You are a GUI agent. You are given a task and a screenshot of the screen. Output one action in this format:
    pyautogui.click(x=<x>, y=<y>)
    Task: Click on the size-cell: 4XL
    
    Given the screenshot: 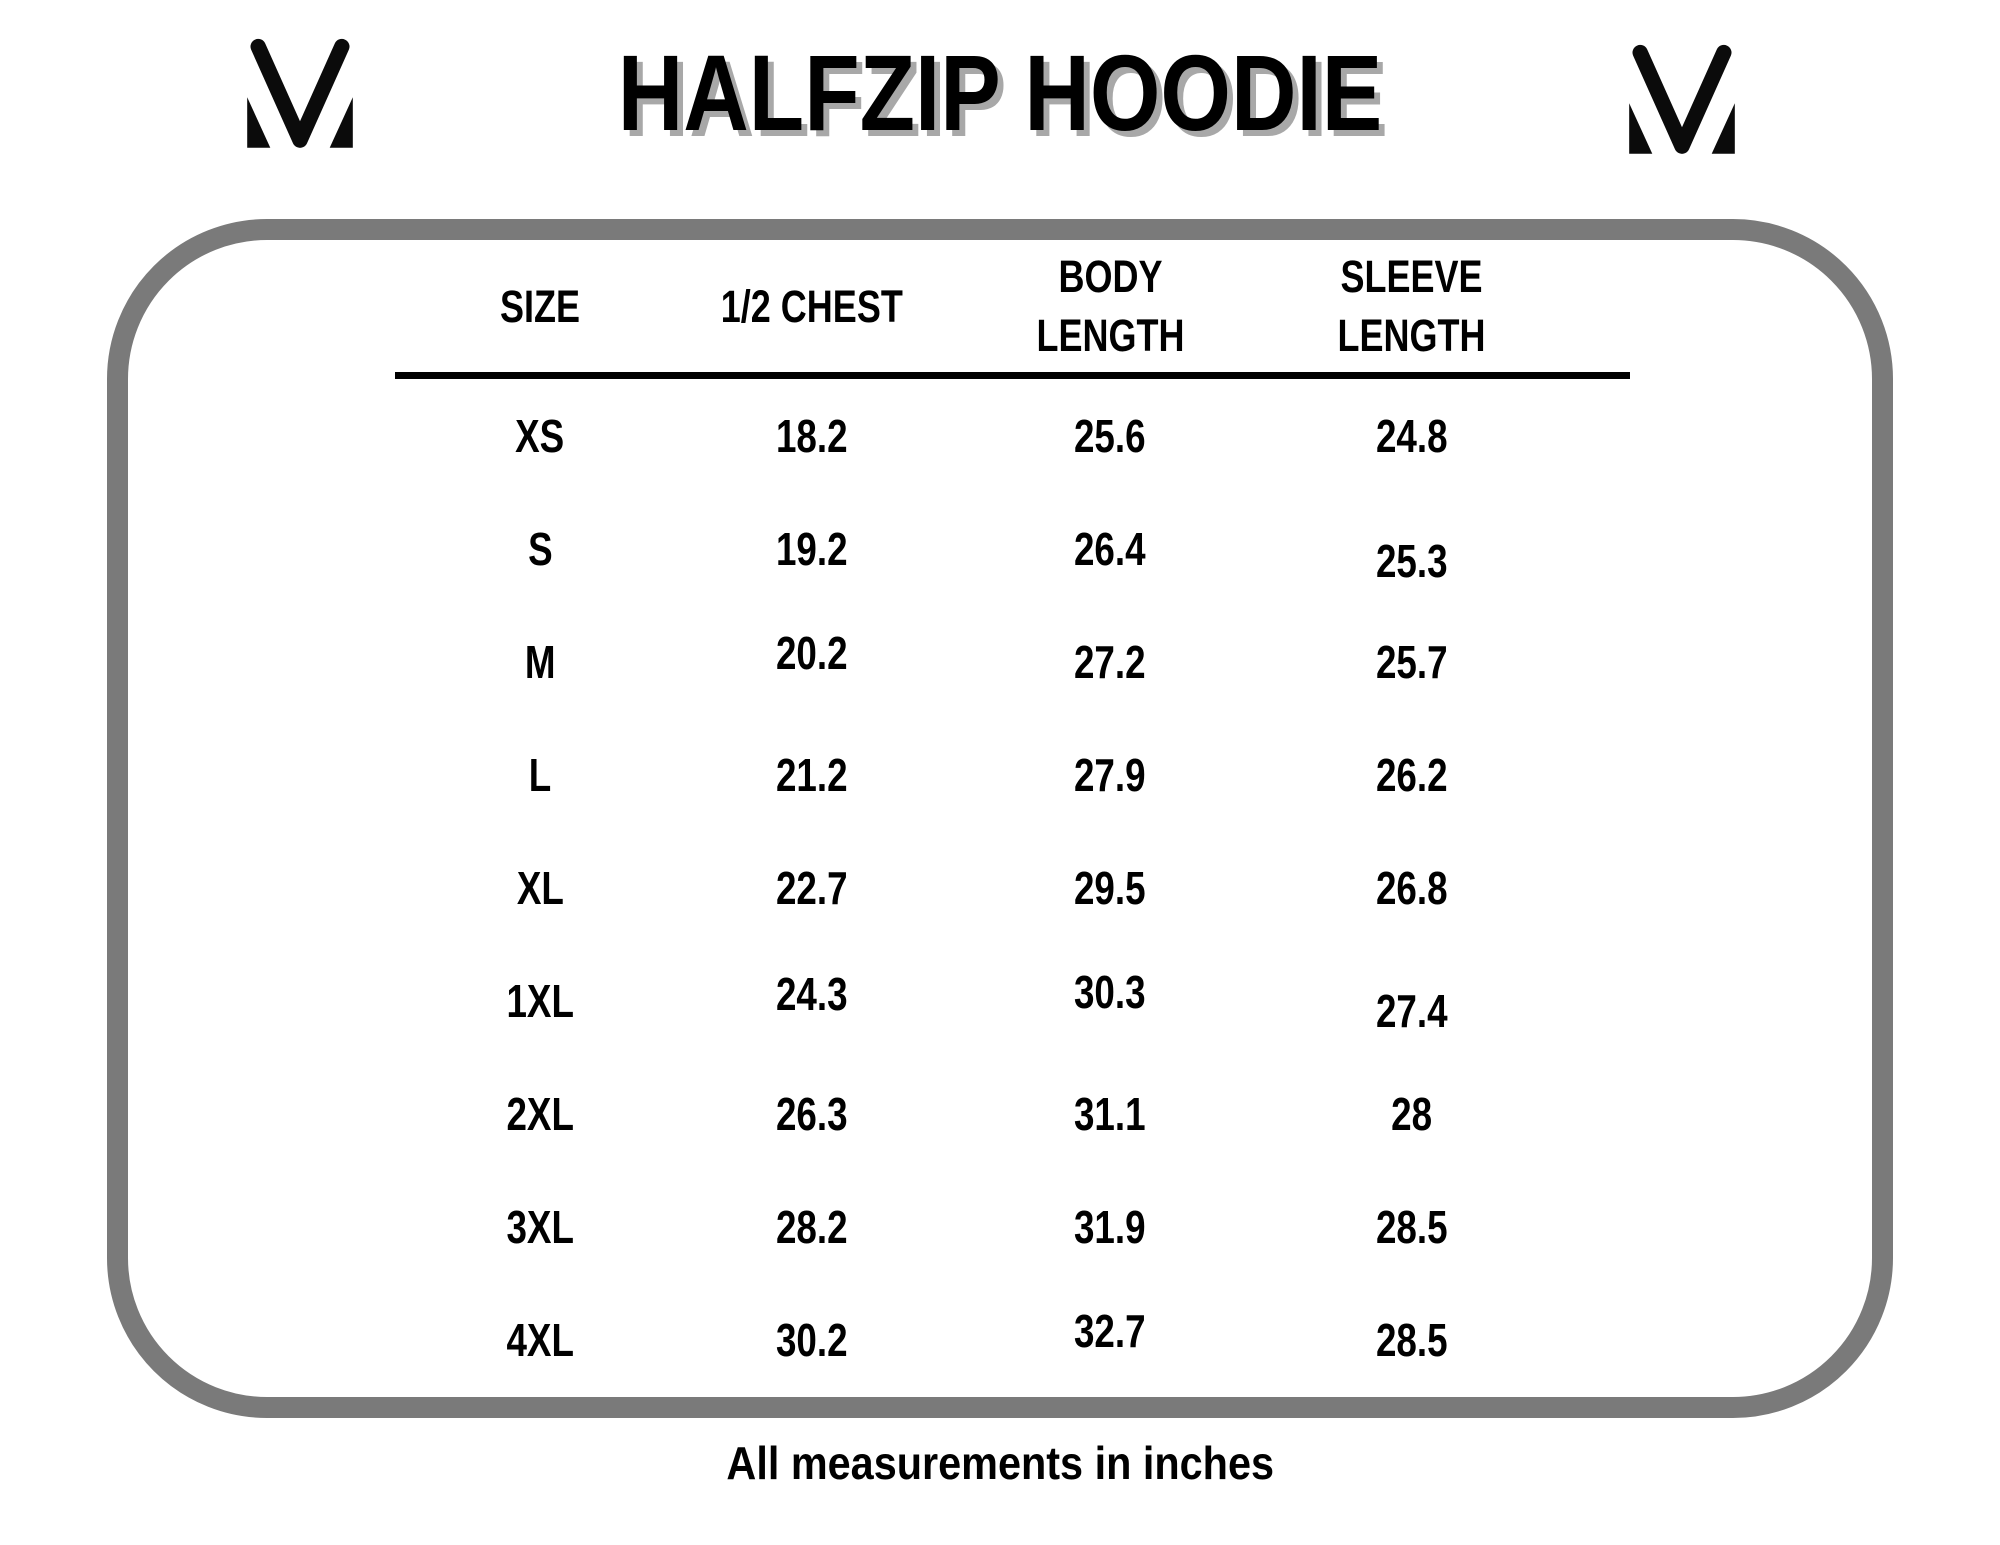 What is the action you would take?
    pyautogui.click(x=540, y=1339)
    